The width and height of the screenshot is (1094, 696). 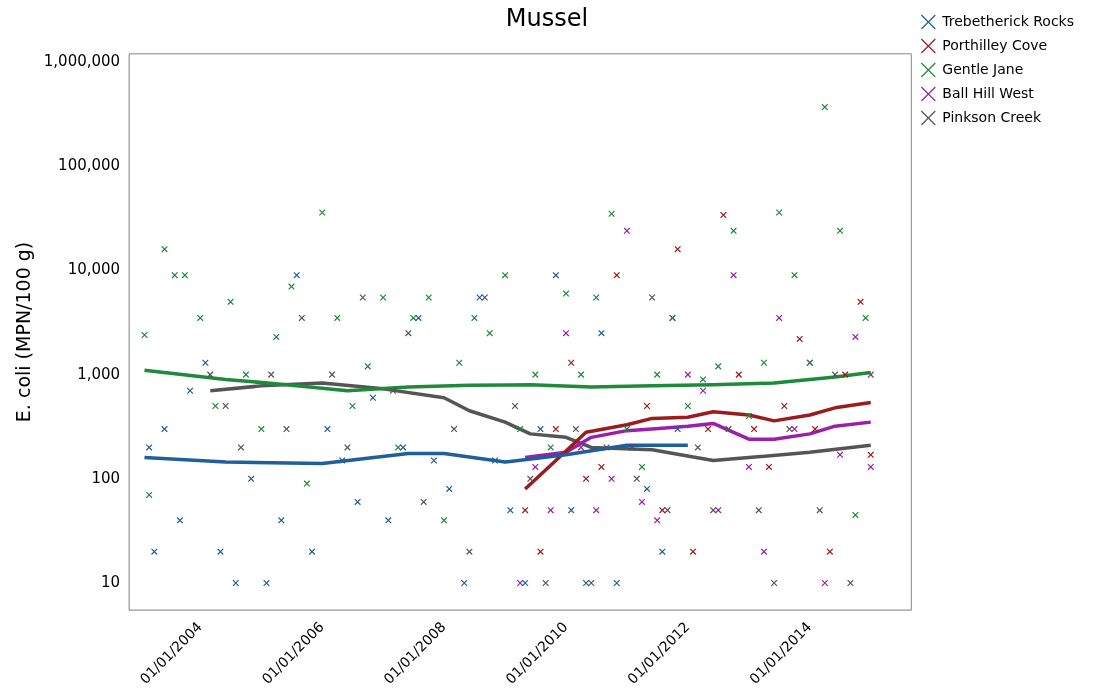 What do you see at coordinates (111, 581) in the screenshot?
I see `y-tick-label: 10` at bounding box center [111, 581].